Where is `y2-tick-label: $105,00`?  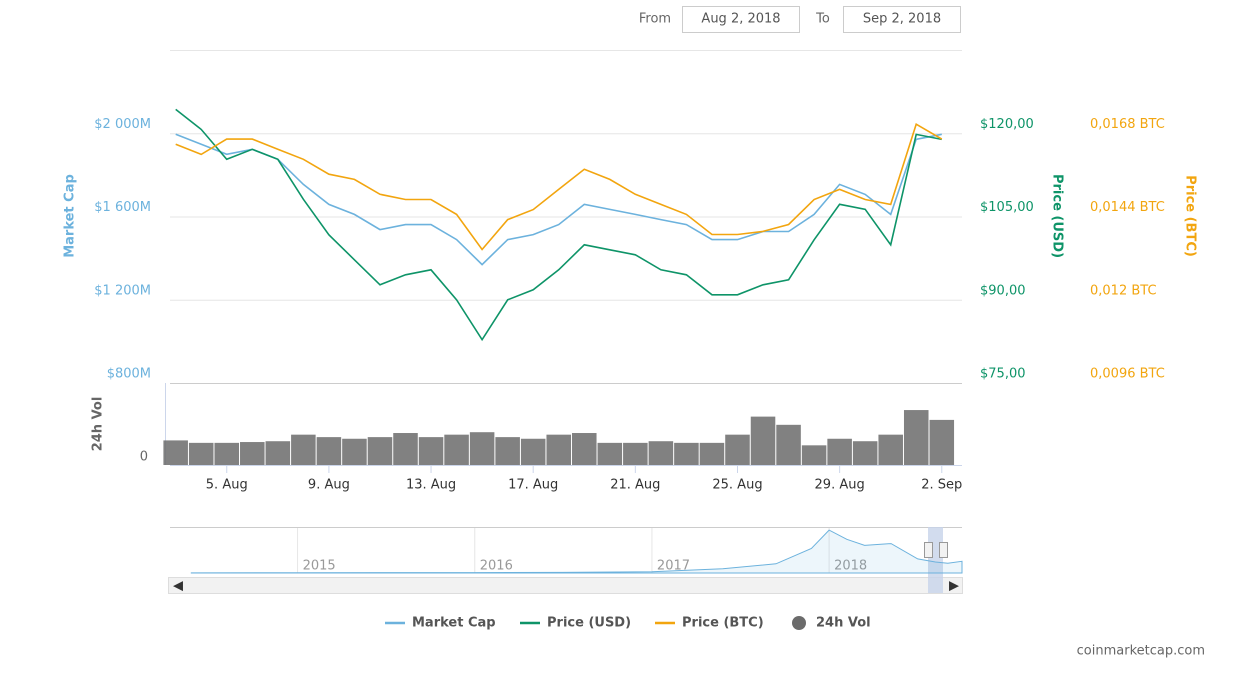
y2-tick-label: $105,00 is located at coordinates (1007, 207).